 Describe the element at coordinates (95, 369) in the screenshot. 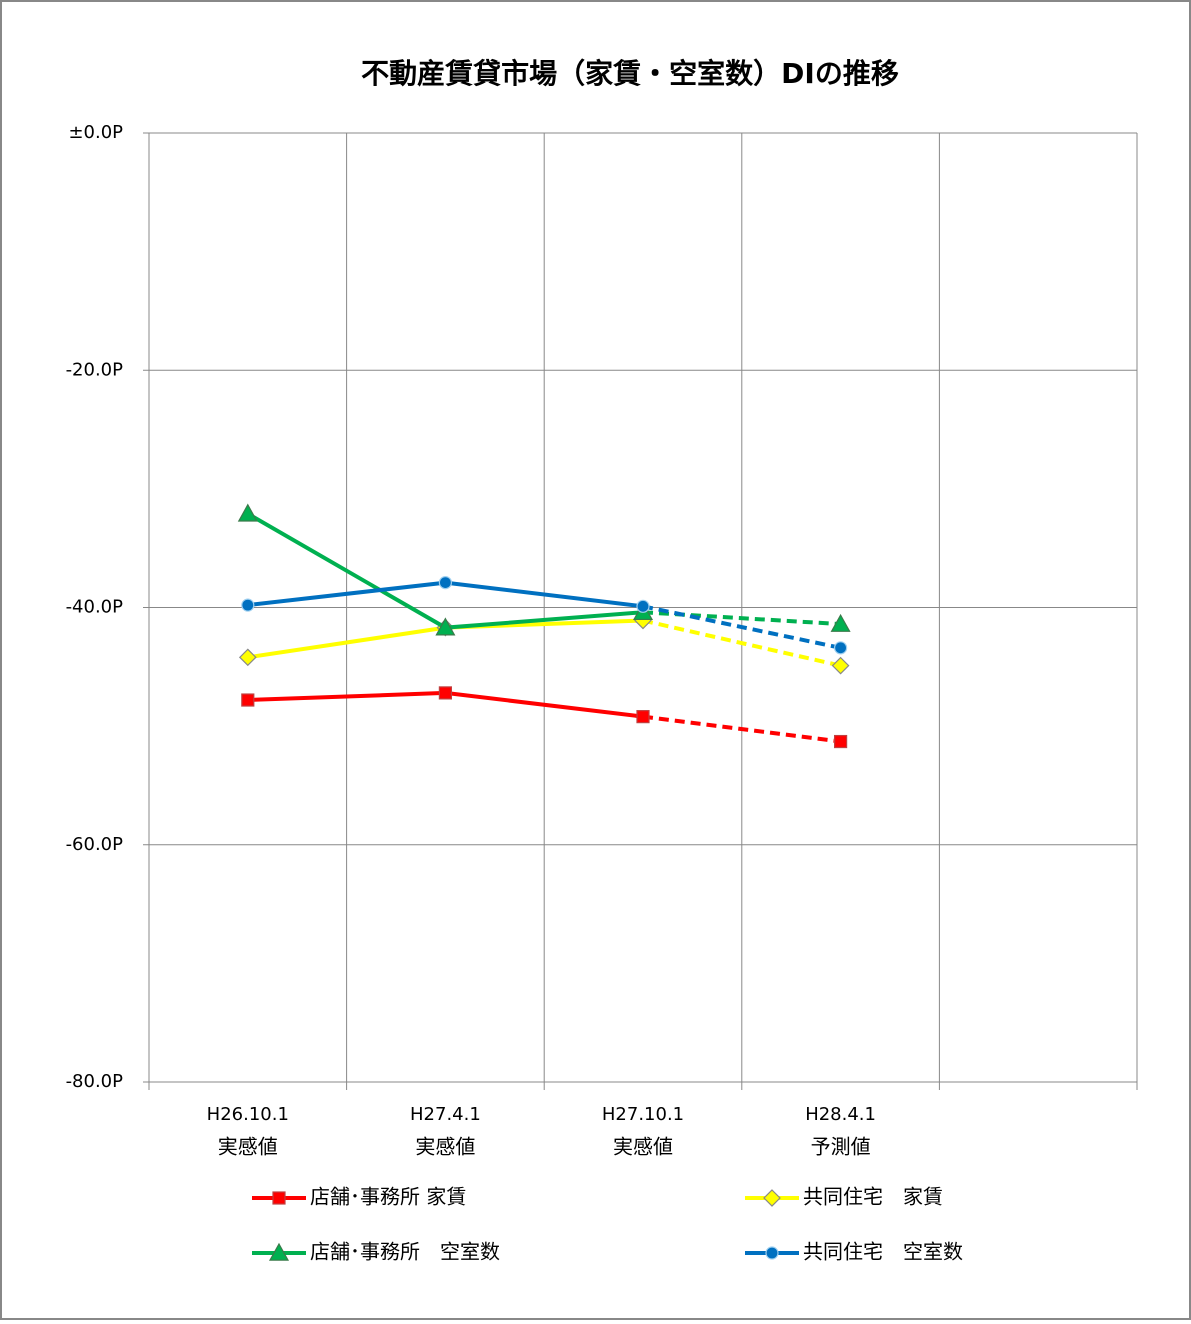

I see `y-tick-label: -20.0P` at that location.